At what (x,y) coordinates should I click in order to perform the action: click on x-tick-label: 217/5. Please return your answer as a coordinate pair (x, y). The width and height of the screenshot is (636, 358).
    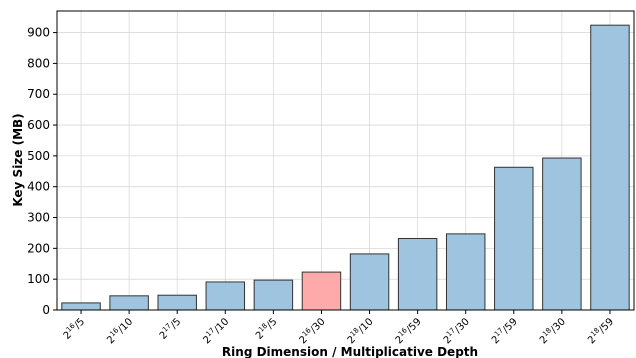
    Looking at the image, I should click on (169, 328).